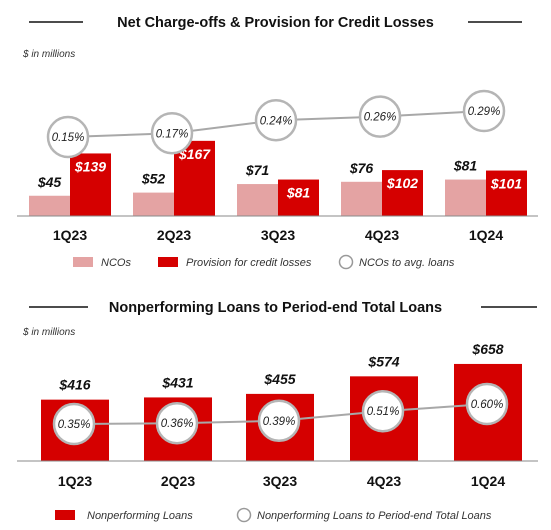 The width and height of the screenshot is (551, 530). What do you see at coordinates (177, 382) in the screenshot?
I see `npl-value-label: $431` at bounding box center [177, 382].